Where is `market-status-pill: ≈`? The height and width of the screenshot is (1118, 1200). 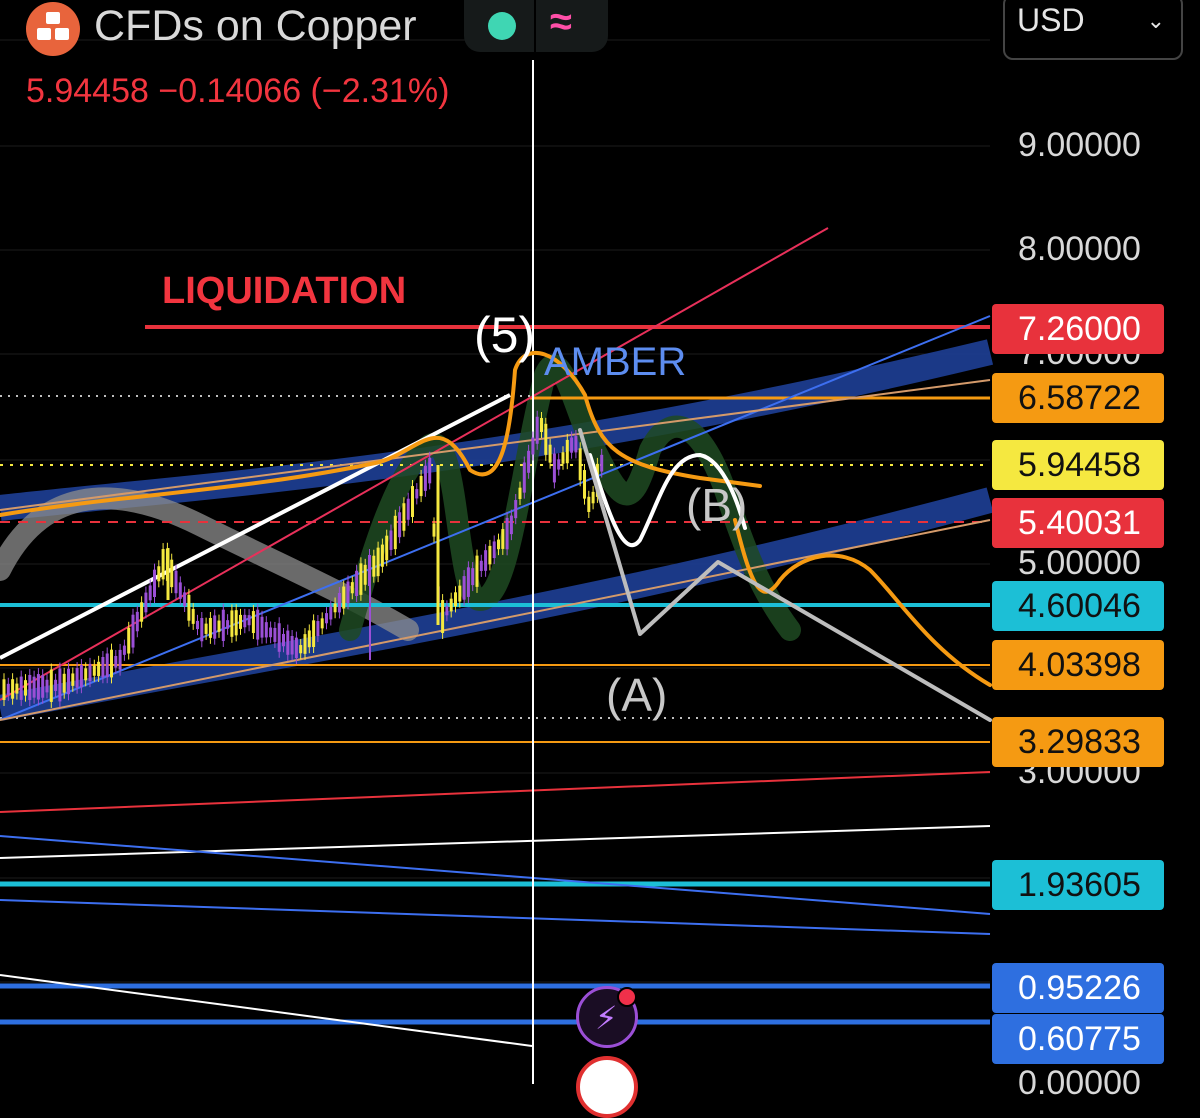
market-status-pill: ≈ is located at coordinates (536, 26).